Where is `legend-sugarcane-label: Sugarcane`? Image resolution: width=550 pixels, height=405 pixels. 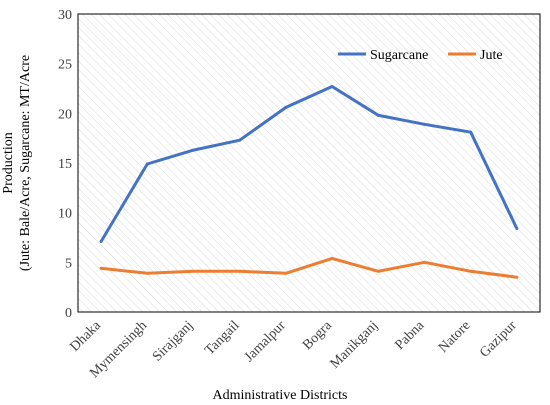
legend-sugarcane-label: Sugarcane is located at coordinates (399, 55).